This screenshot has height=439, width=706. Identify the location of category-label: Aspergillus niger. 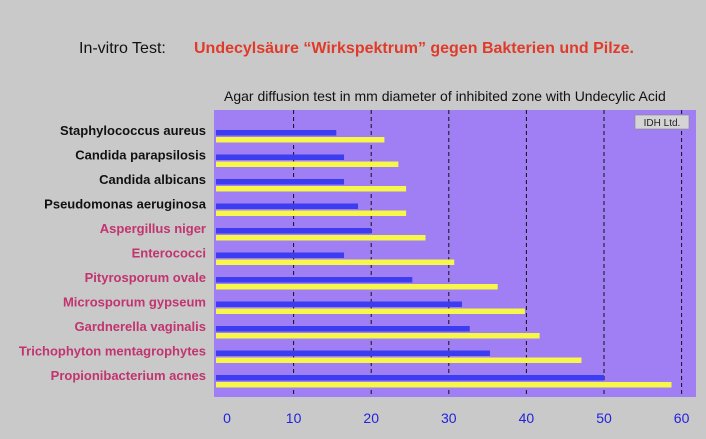
(153, 228).